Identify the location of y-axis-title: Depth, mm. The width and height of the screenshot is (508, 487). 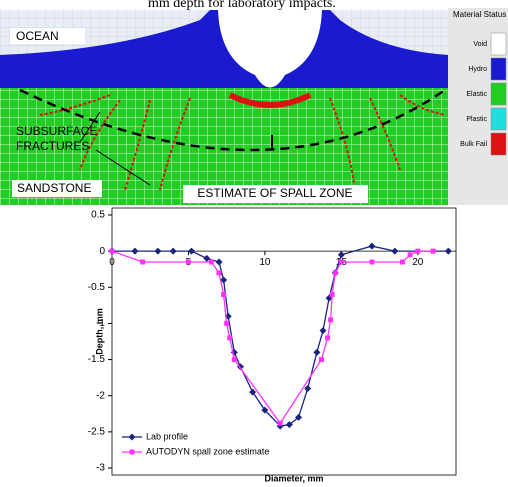
(99, 331).